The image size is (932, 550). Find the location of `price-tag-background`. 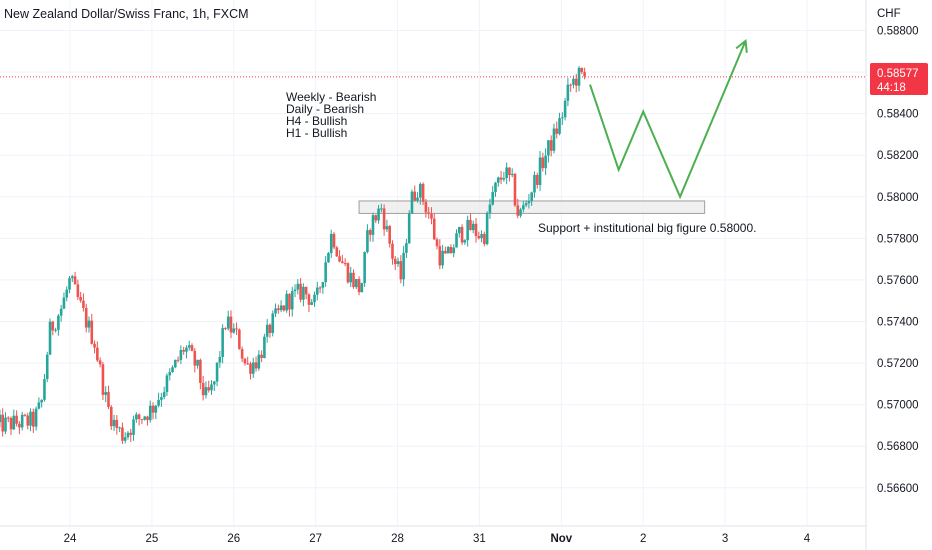

price-tag-background is located at coordinates (899, 79).